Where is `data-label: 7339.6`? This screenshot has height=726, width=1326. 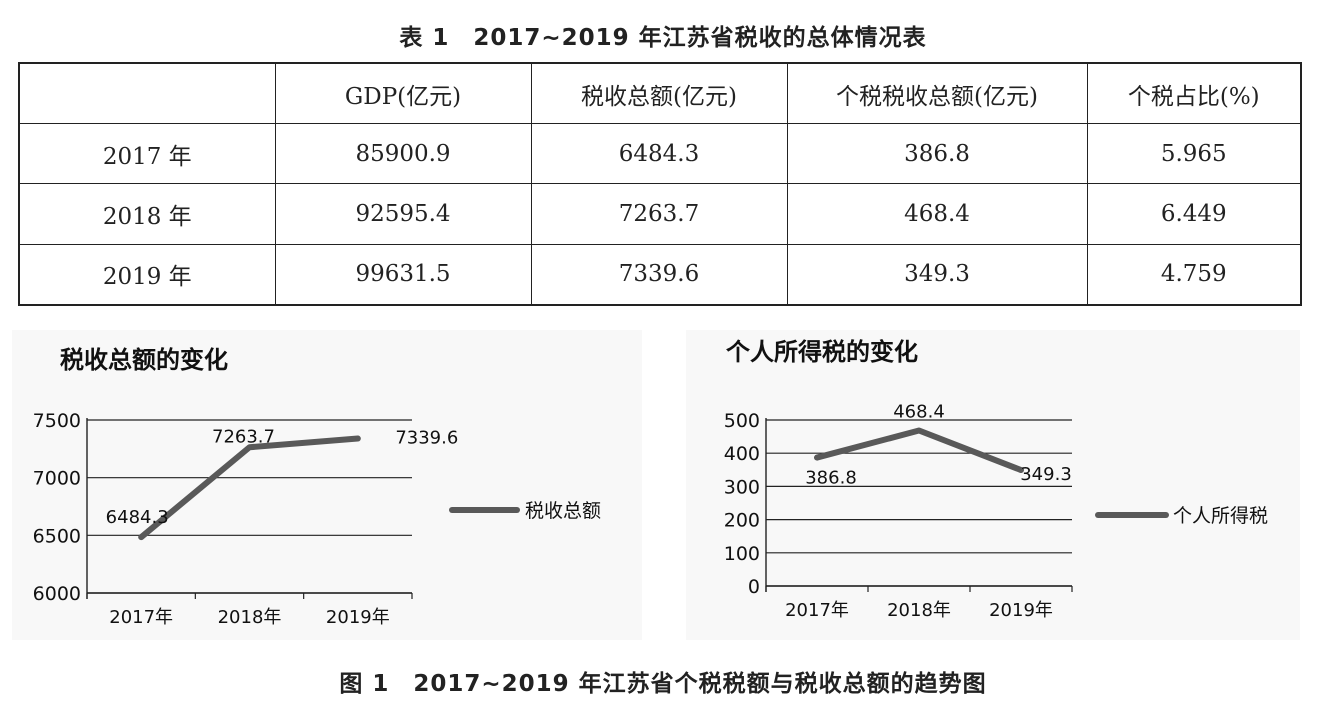
data-label: 7339.6 is located at coordinates (426, 437).